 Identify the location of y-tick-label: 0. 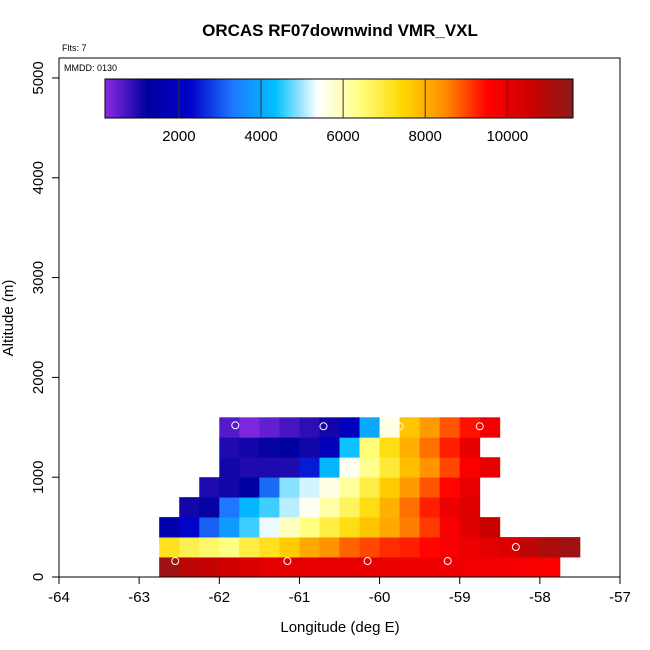
(38, 577).